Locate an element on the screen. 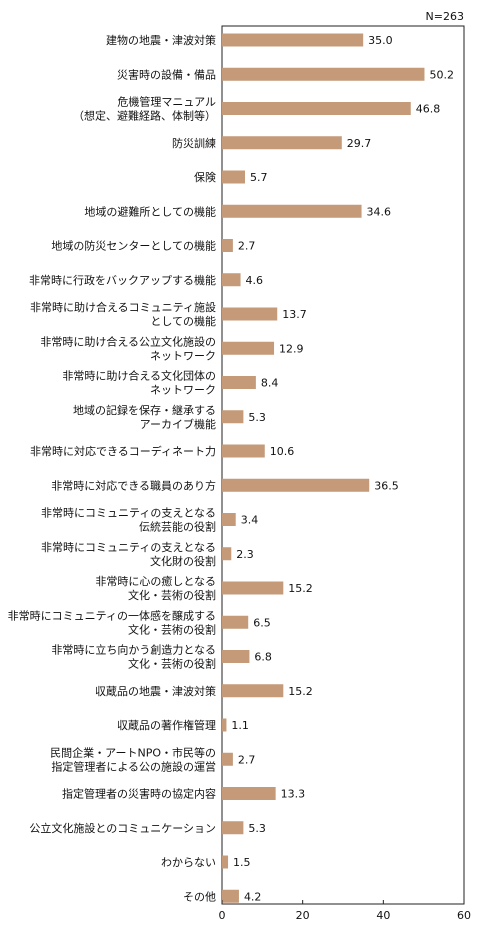  category-label: （想定、避難経路、体制等） is located at coordinates (144, 116).